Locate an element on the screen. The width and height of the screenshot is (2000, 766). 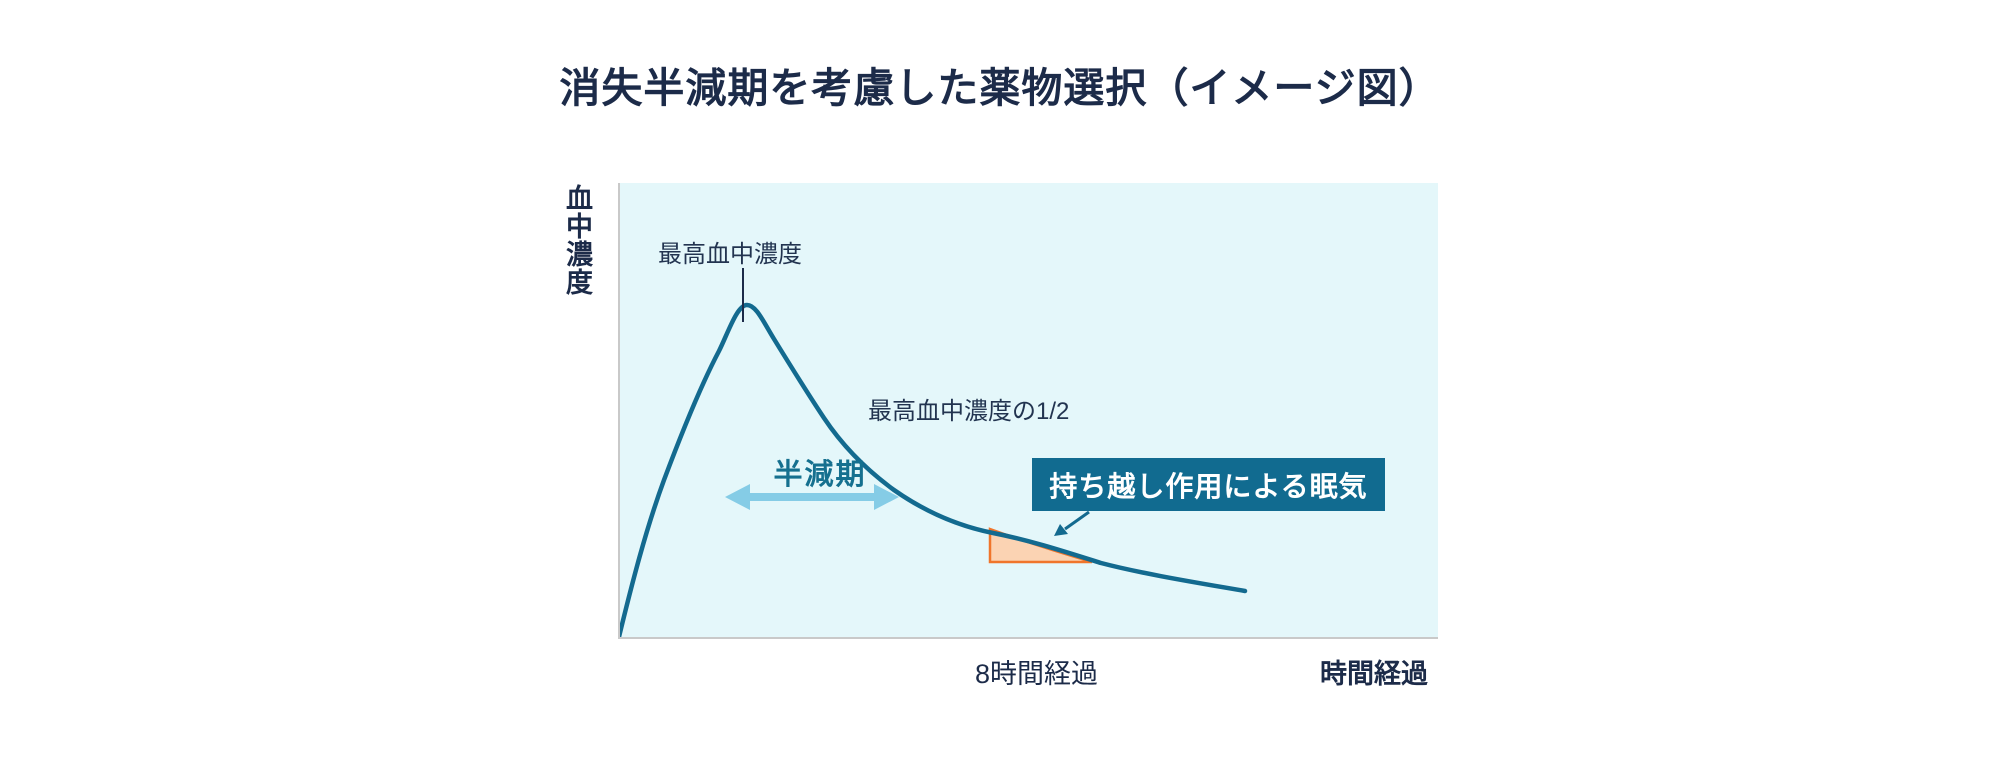
half-life-double-arrow-icon is located at coordinates (812, 497).